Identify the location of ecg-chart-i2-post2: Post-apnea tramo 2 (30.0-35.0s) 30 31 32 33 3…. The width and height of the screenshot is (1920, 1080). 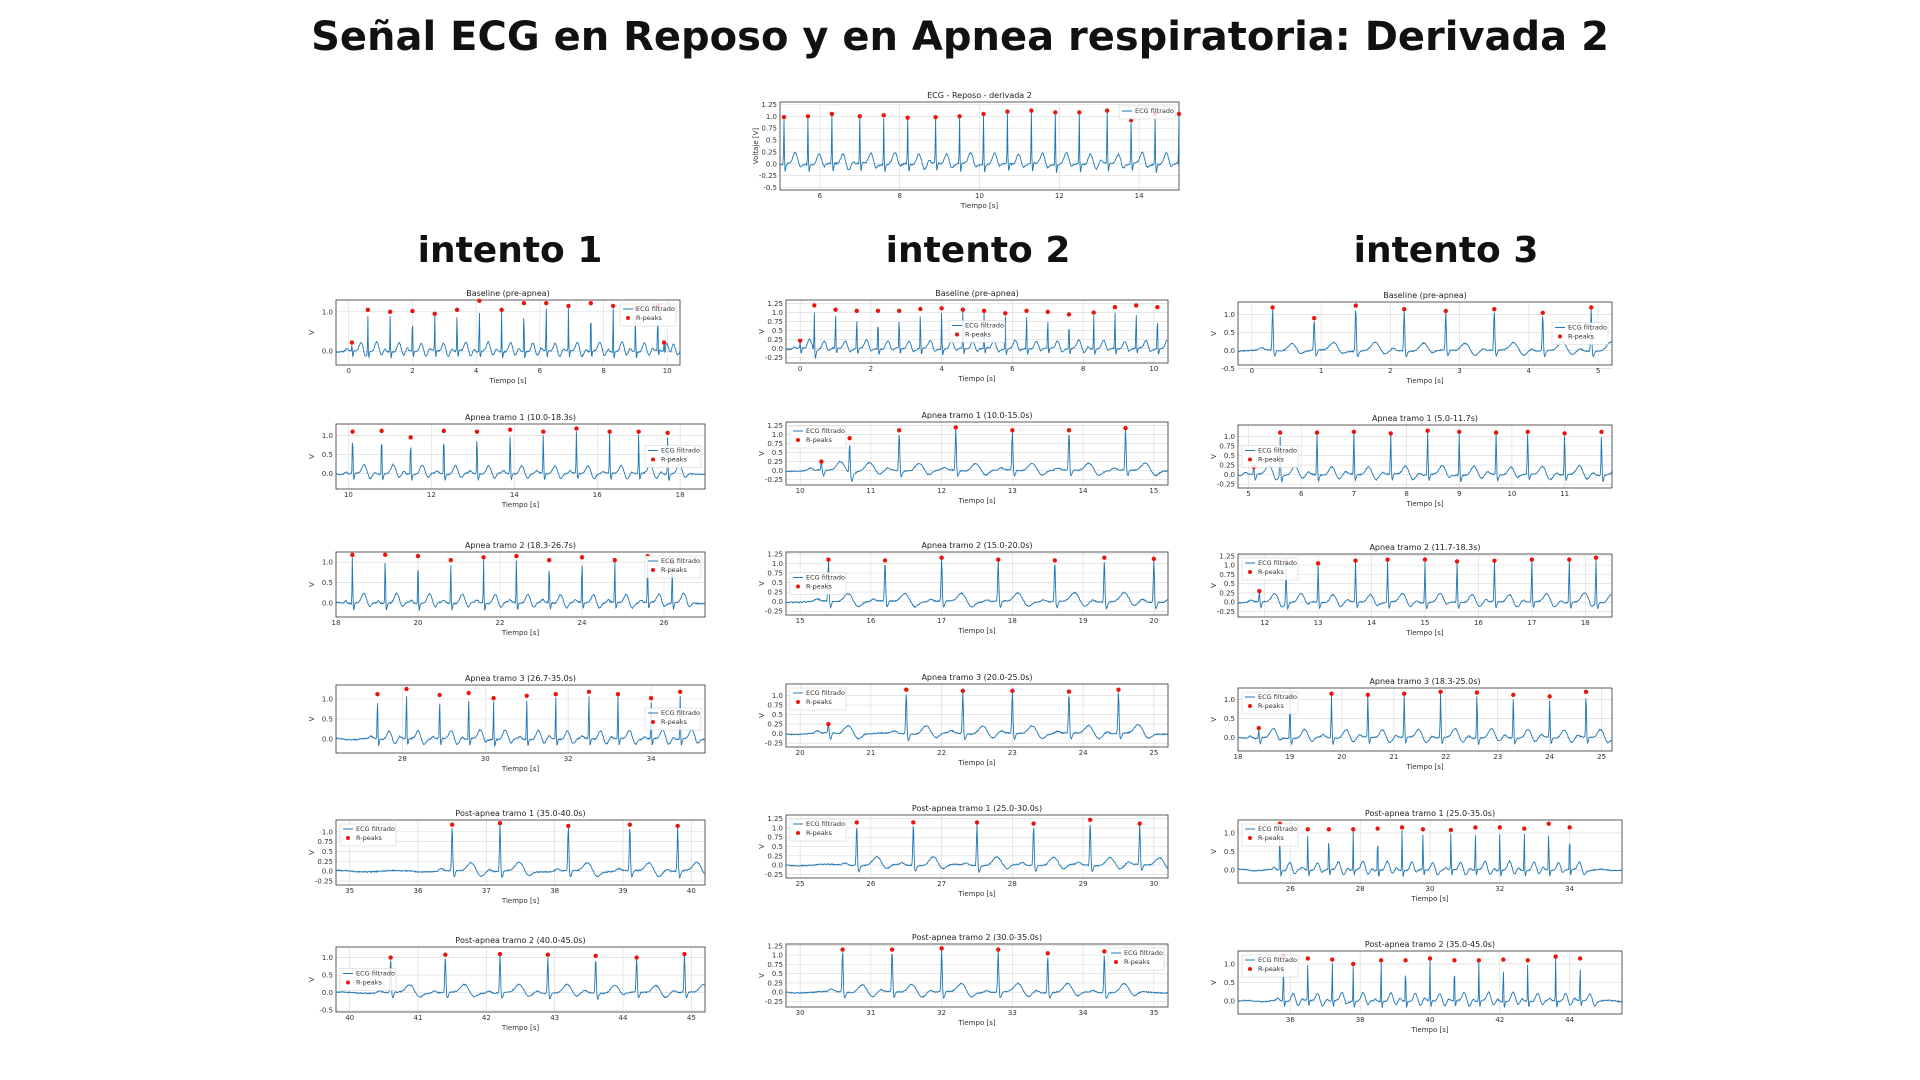
(965, 979).